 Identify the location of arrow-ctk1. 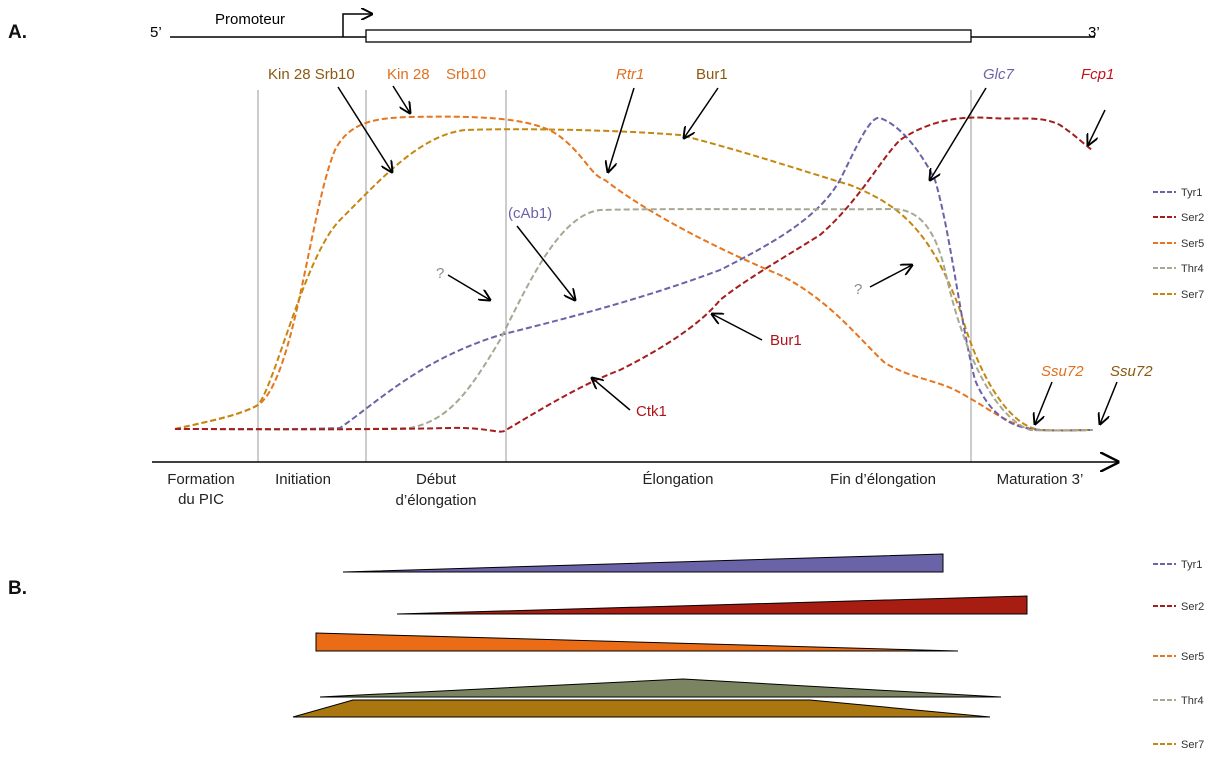
(611, 394).